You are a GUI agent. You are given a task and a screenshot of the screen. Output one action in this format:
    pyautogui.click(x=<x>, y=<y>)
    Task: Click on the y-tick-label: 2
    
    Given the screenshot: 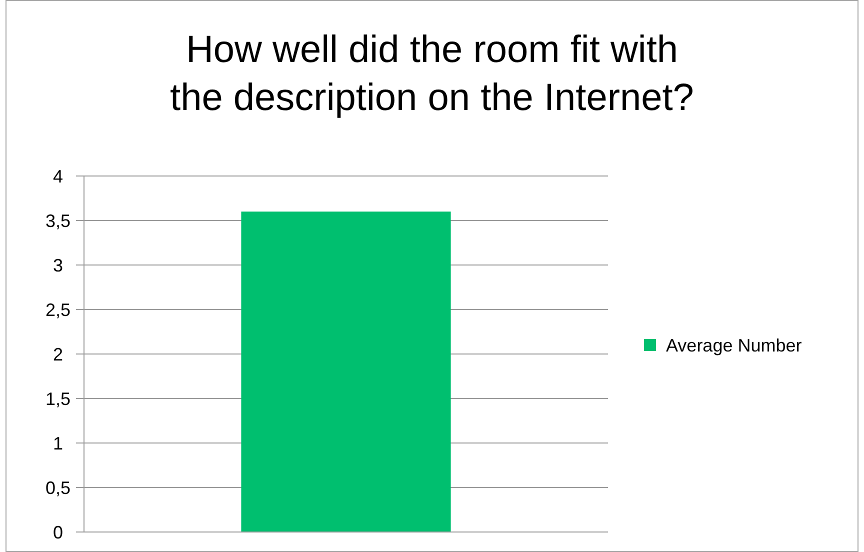 What is the action you would take?
    pyautogui.click(x=58, y=354)
    